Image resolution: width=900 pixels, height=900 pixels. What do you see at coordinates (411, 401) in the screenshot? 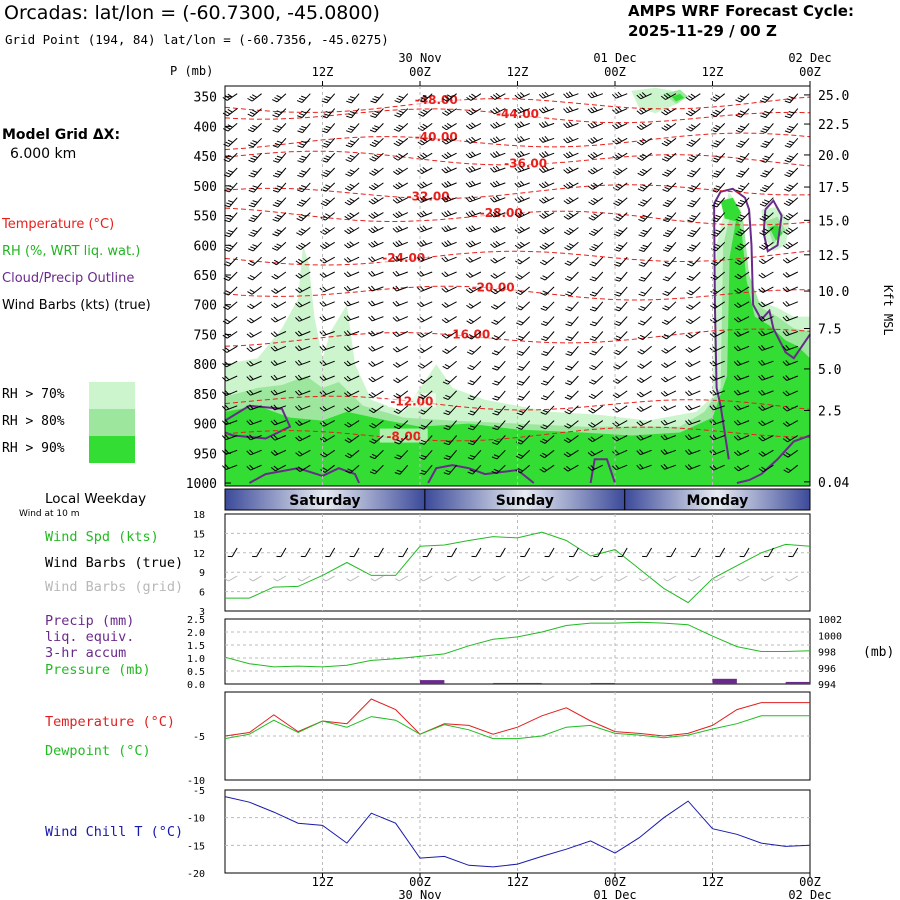
I see `temp-contour-label: -12.00` at bounding box center [411, 401].